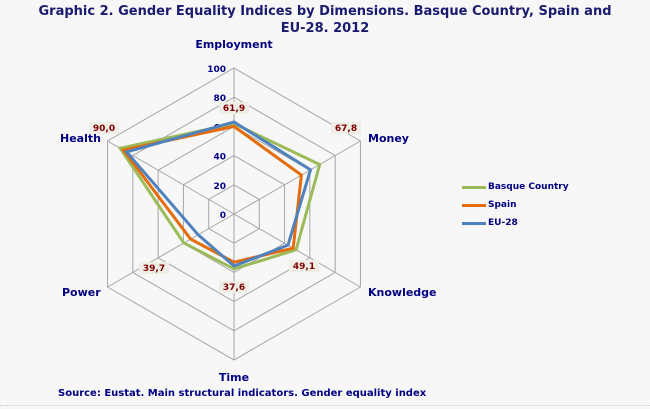  Describe the element at coordinates (219, 158) in the screenshot. I see `tick-label: 40` at that location.